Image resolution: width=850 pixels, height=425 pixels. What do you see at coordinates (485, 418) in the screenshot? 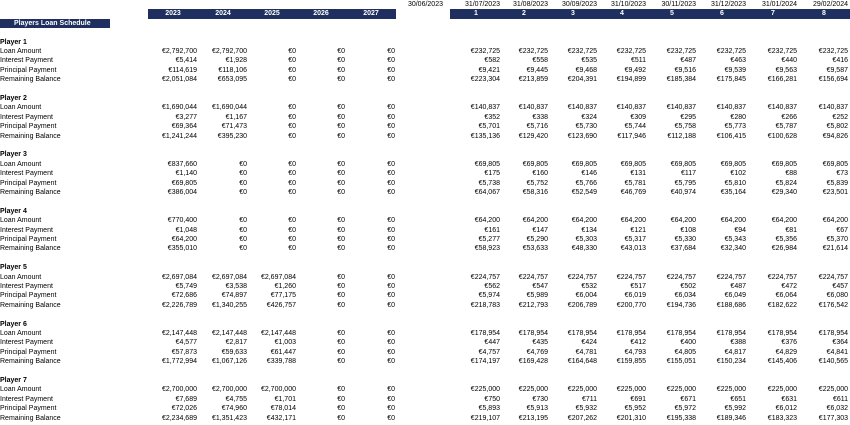
I see `value-cell: €219,107` at bounding box center [485, 418].